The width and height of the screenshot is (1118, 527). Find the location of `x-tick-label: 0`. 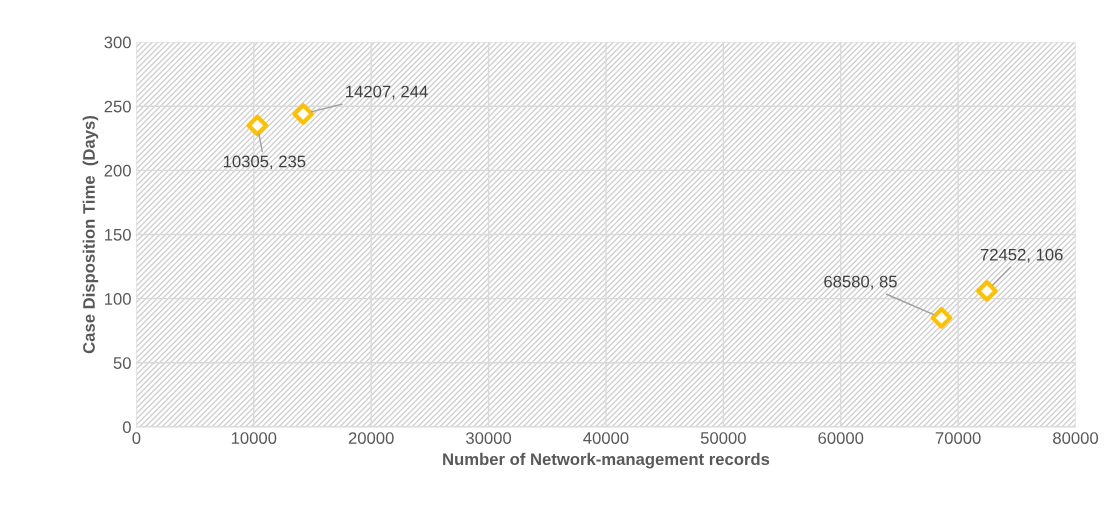

x-tick-label: 0 is located at coordinates (136, 438).